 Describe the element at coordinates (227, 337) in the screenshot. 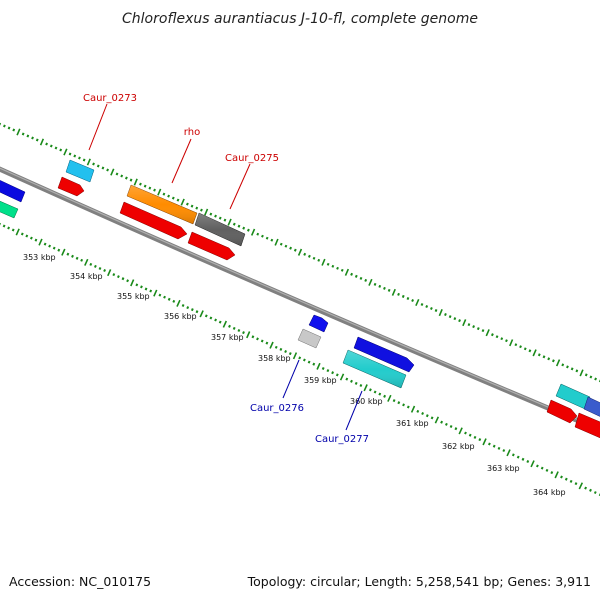

I see `scale-label: 357 kbp` at that location.